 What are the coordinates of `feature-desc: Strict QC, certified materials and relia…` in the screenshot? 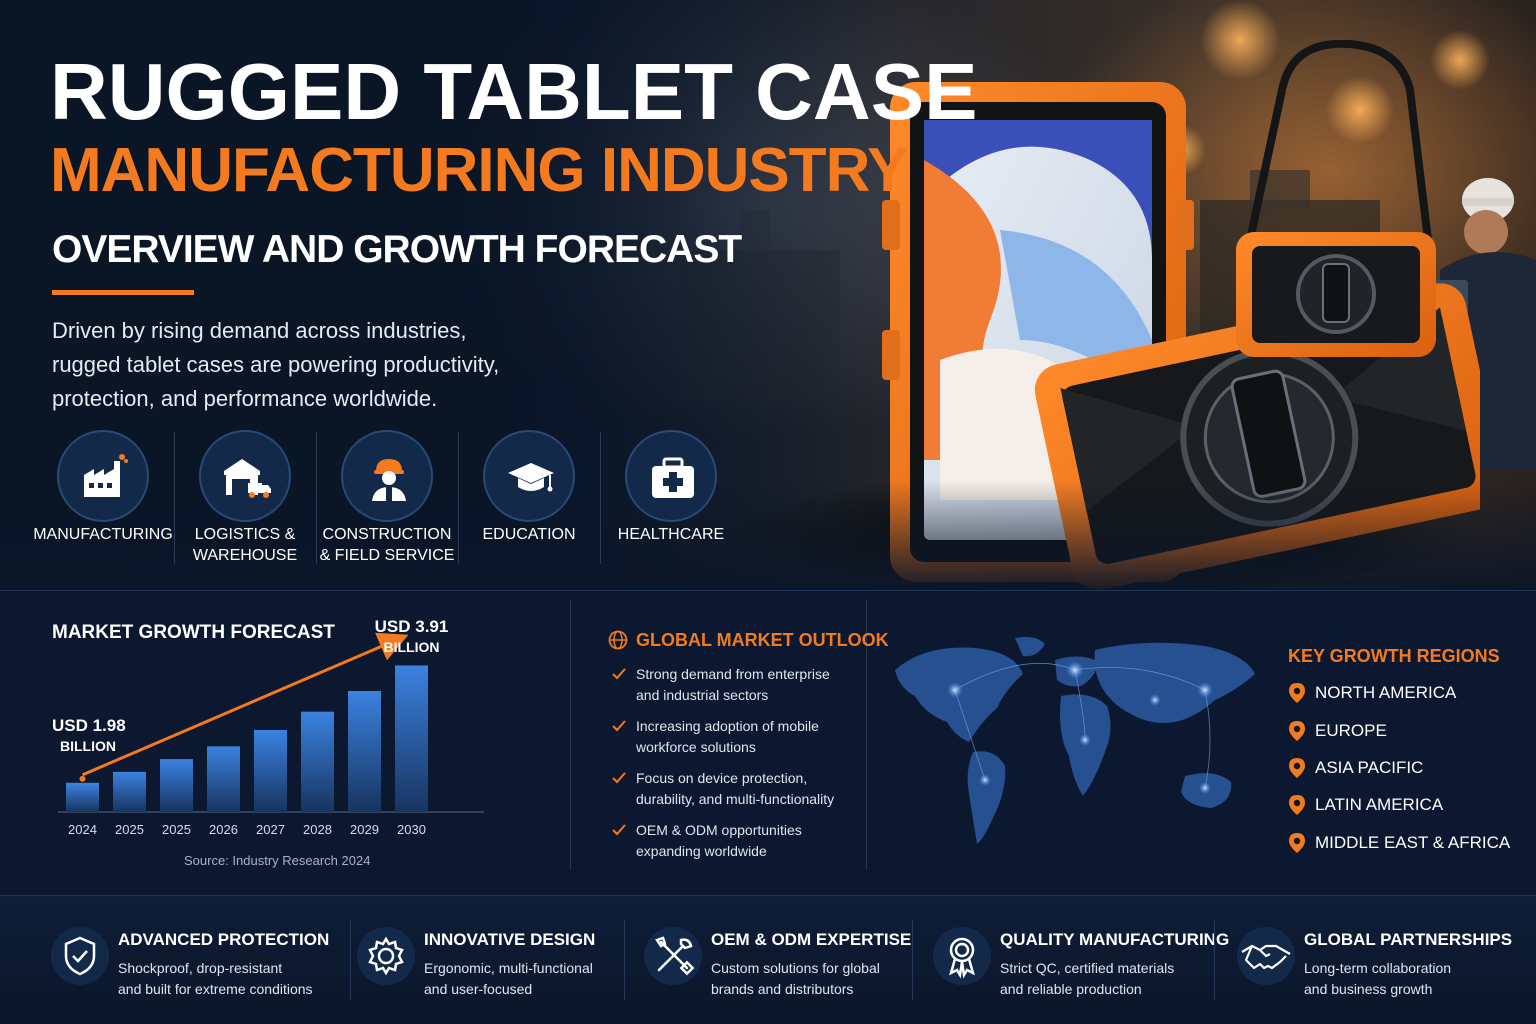 It's located at (1087, 978).